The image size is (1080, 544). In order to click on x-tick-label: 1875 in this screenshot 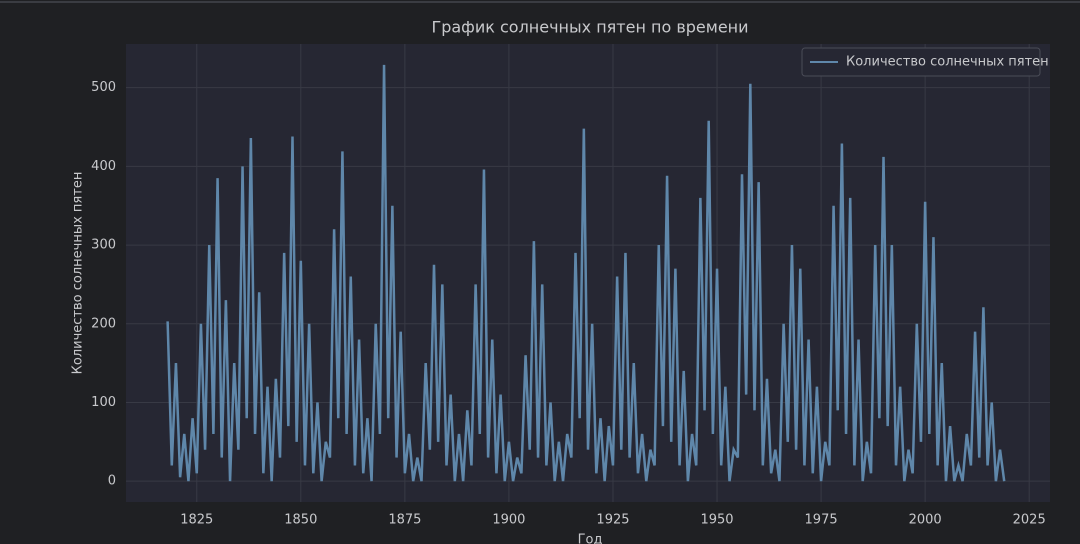, I will do `click(404, 520)`.